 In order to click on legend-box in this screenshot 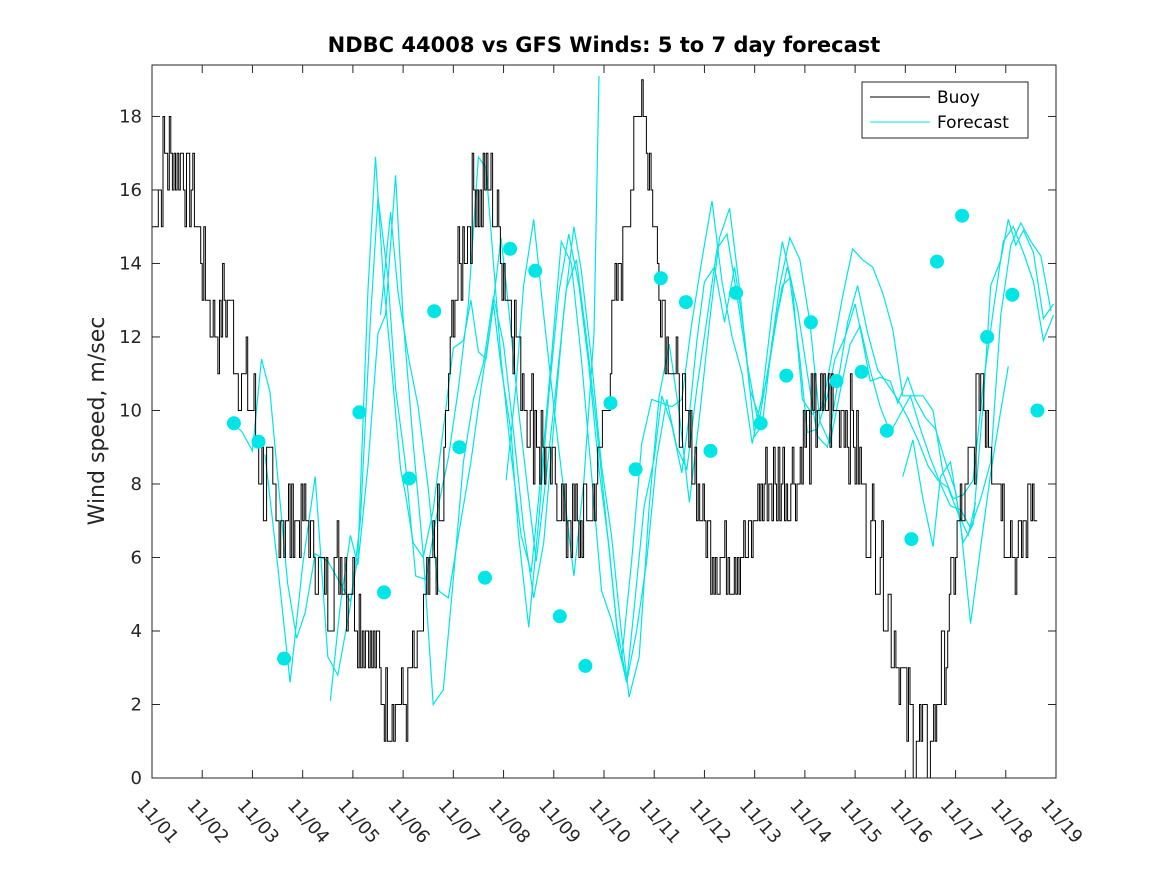, I will do `click(945, 110)`.